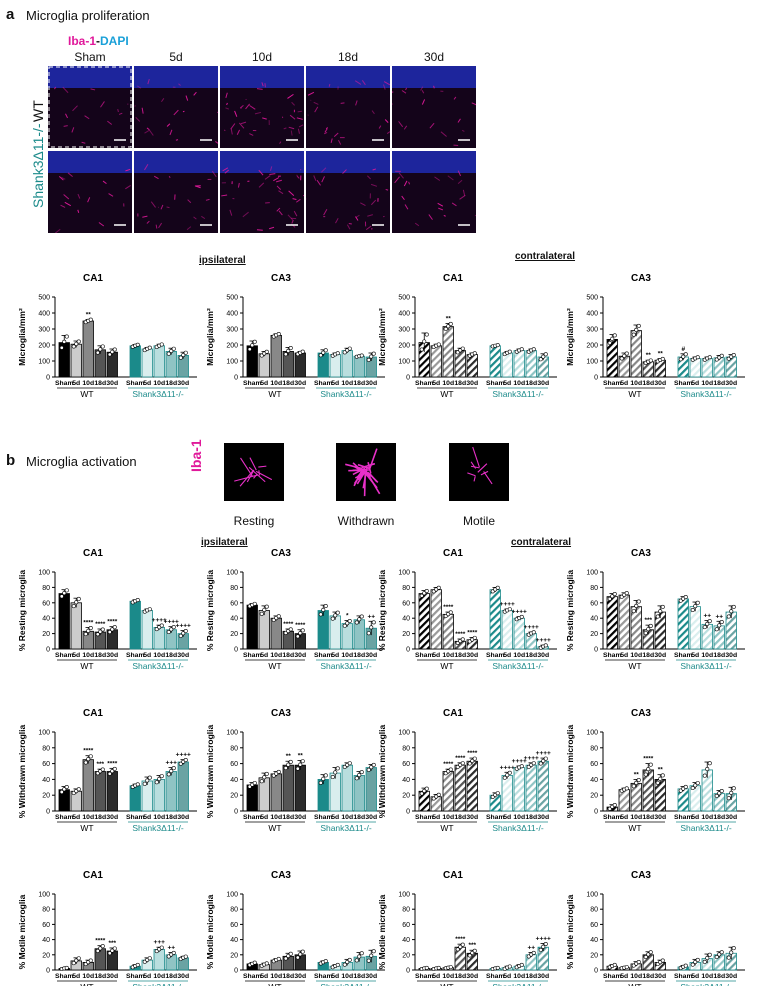  What do you see at coordinates (114, 41) in the screenshot?
I see `stain-dapi: DAPI` at bounding box center [114, 41].